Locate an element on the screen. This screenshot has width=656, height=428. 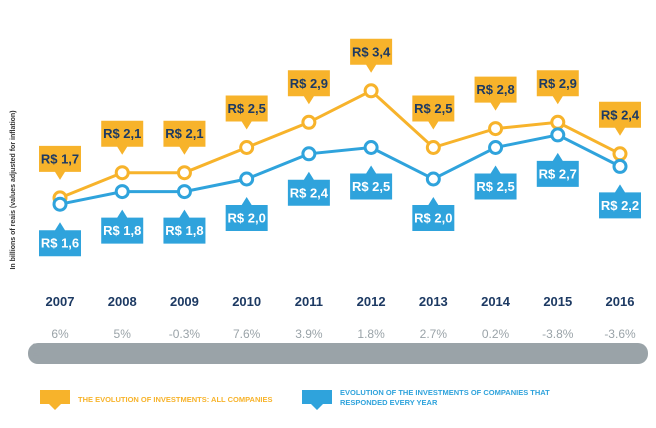
data-label: R$ 1,6 is located at coordinates (60, 239).